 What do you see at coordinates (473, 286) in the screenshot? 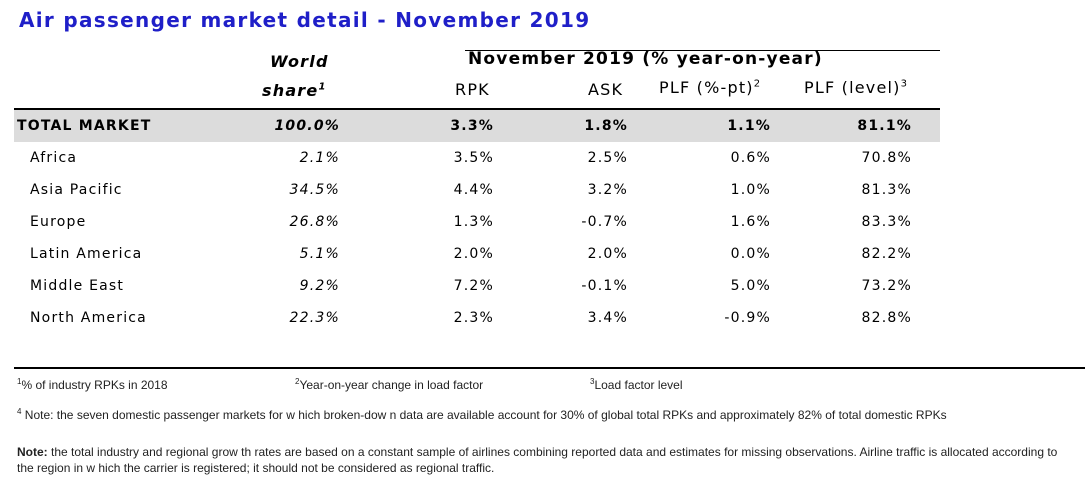
I see `row-rpk: 7.2%` at bounding box center [473, 286].